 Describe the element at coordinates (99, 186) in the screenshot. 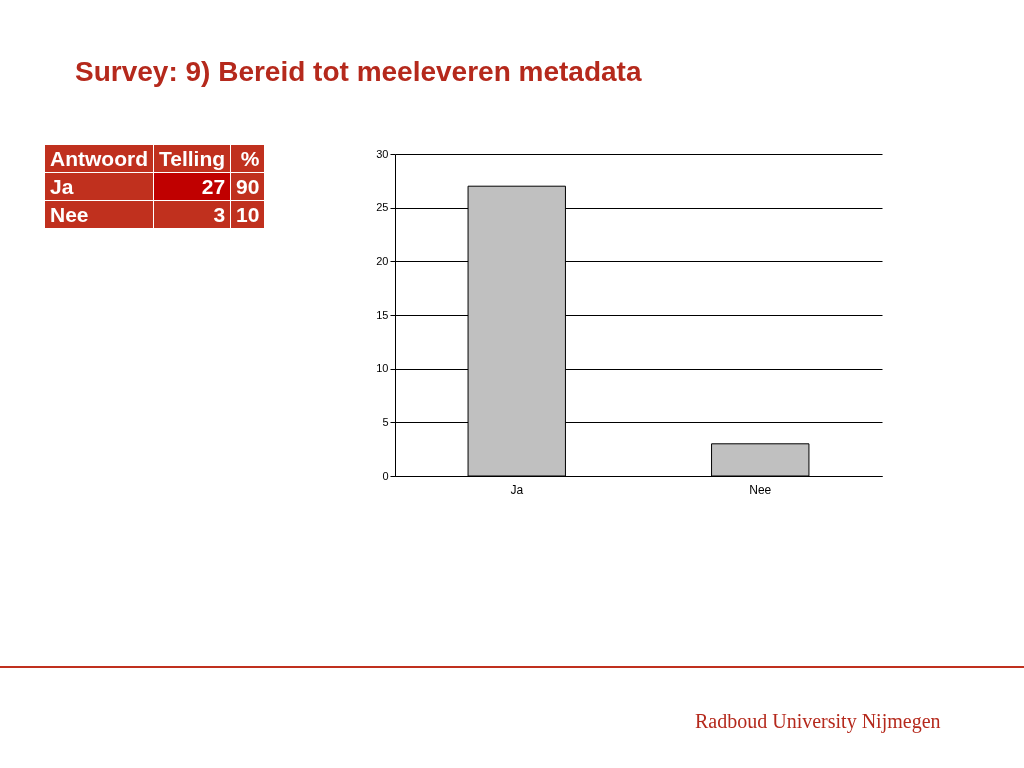

I see `text: Ja` at that location.